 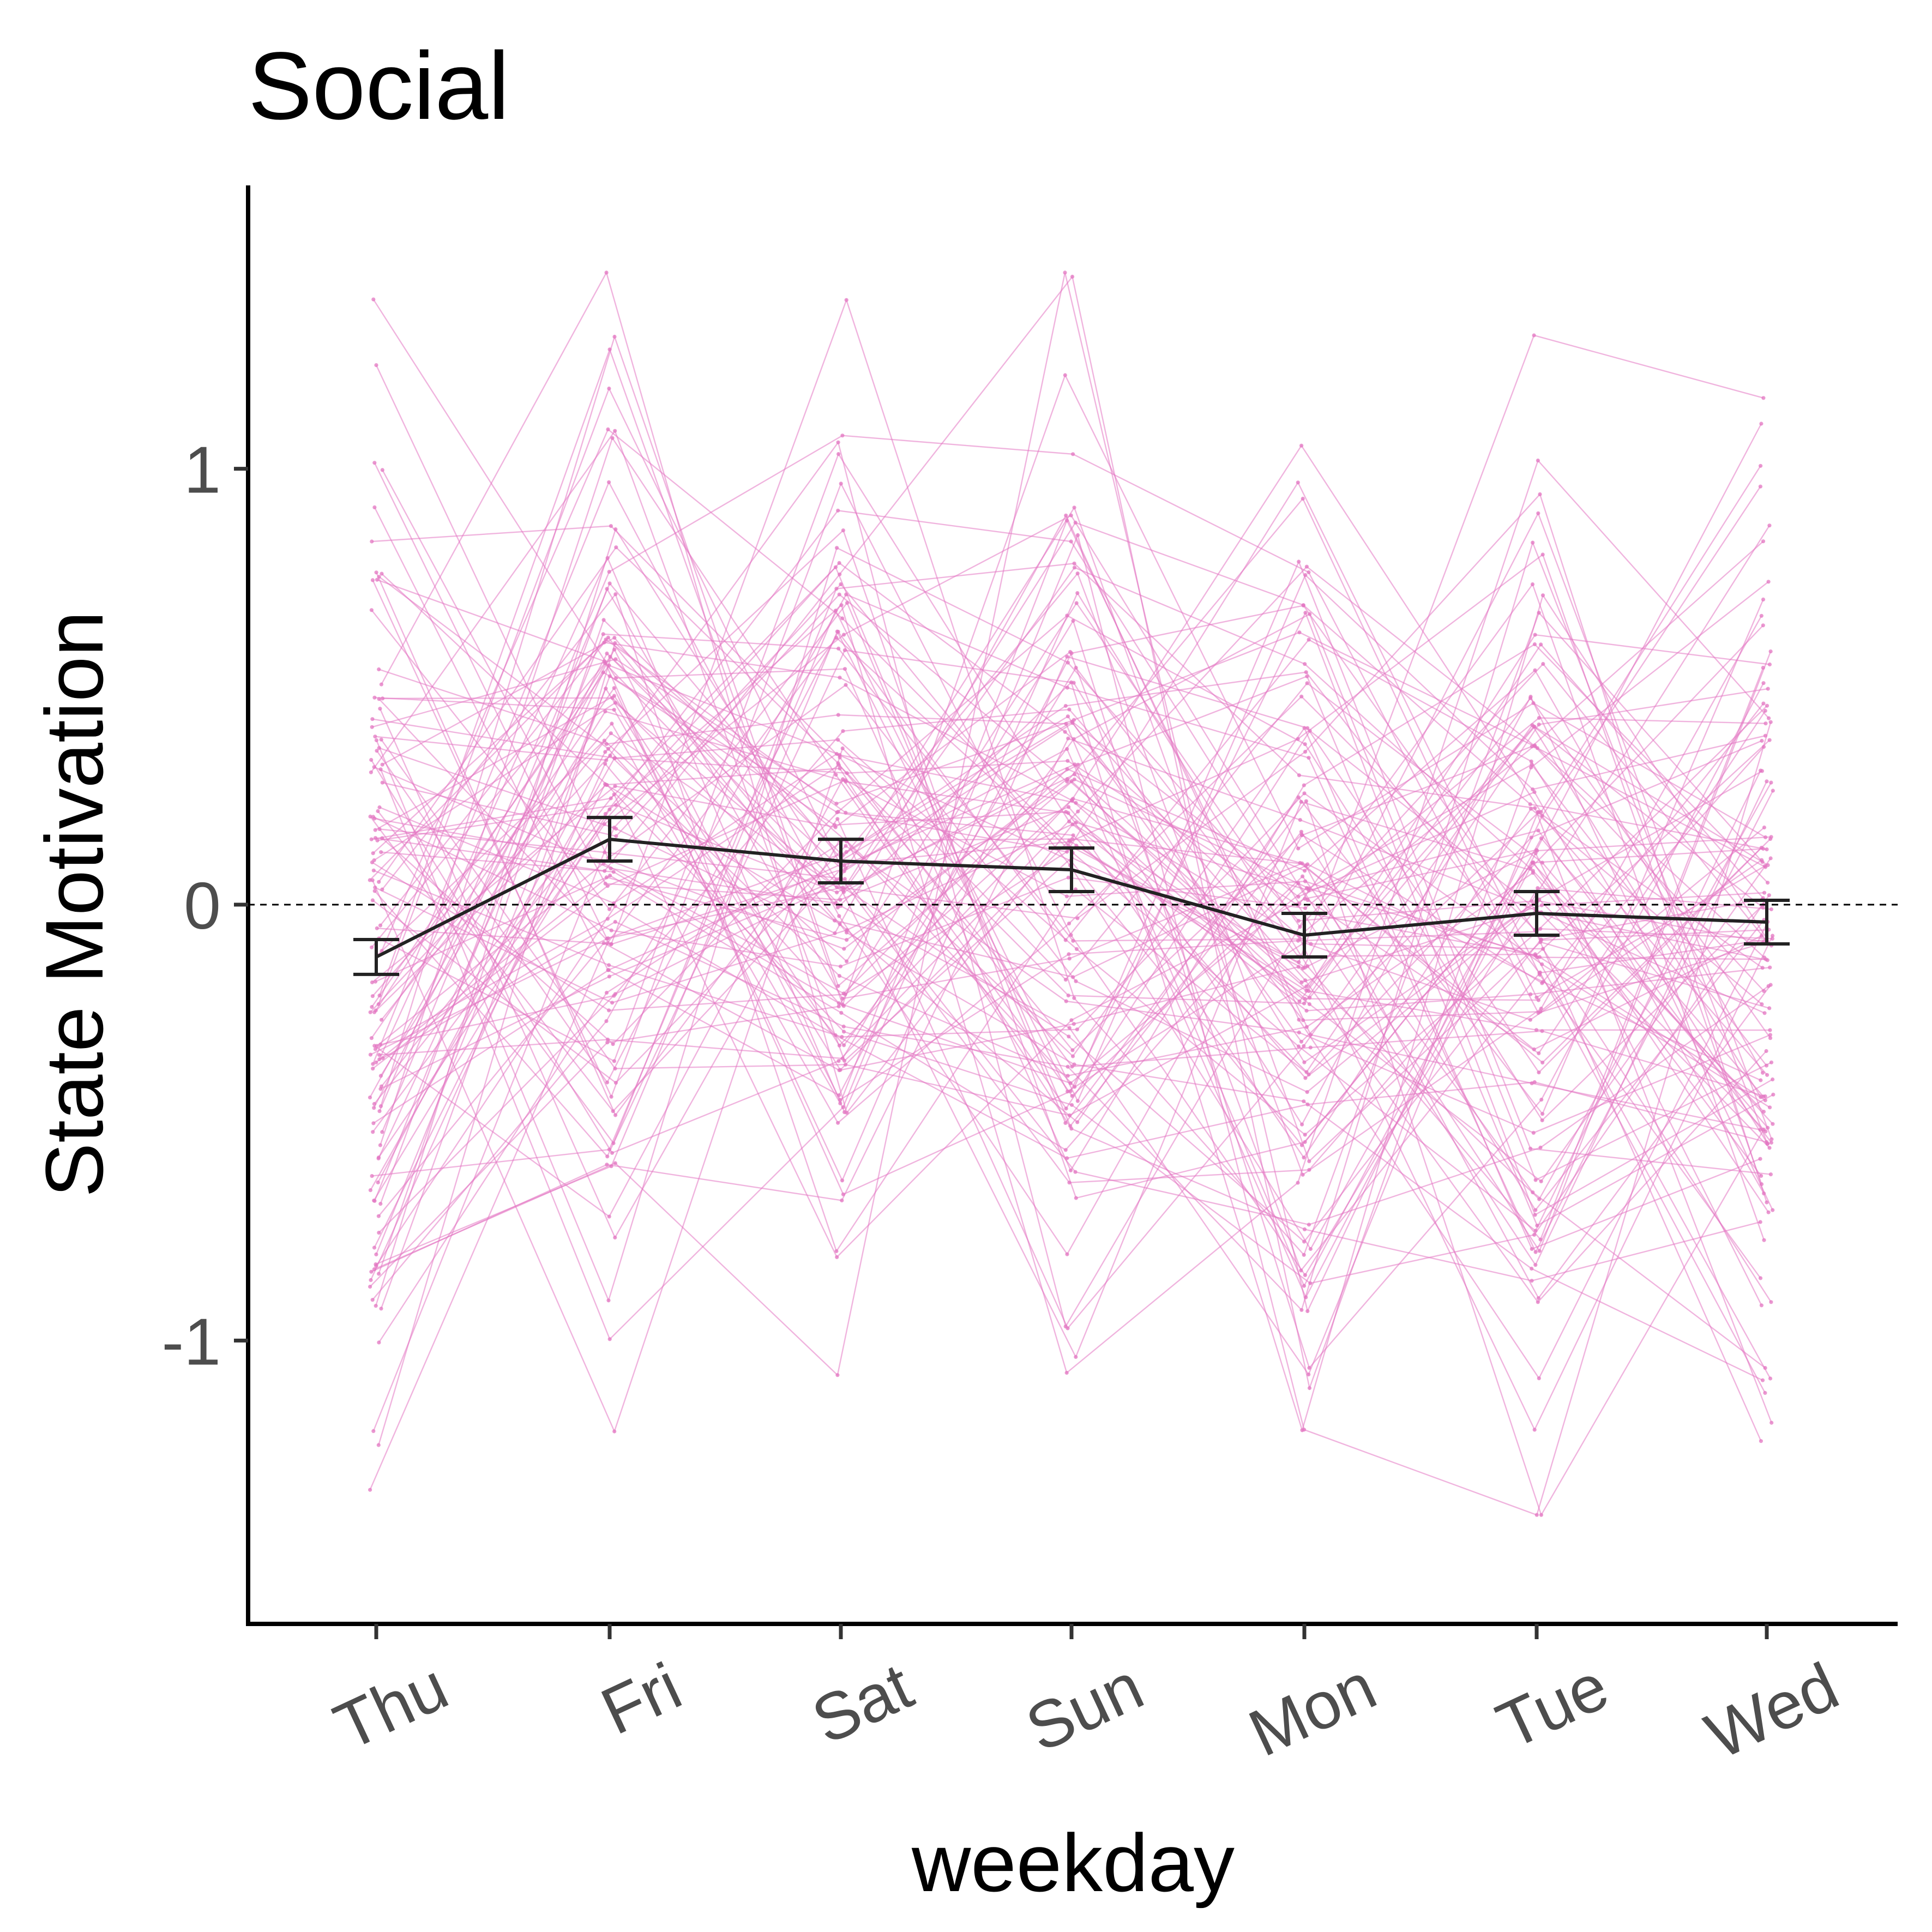 I want to click on y-tick-label: 0, so click(x=202, y=906).